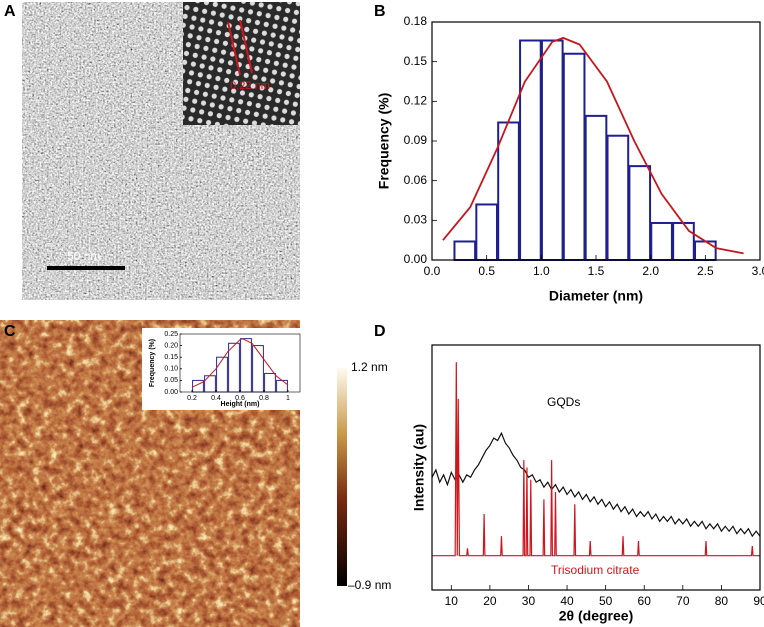 The width and height of the screenshot is (764, 627). What do you see at coordinates (240, 398) in the screenshot?
I see `x-tick-label: 0.6` at bounding box center [240, 398].